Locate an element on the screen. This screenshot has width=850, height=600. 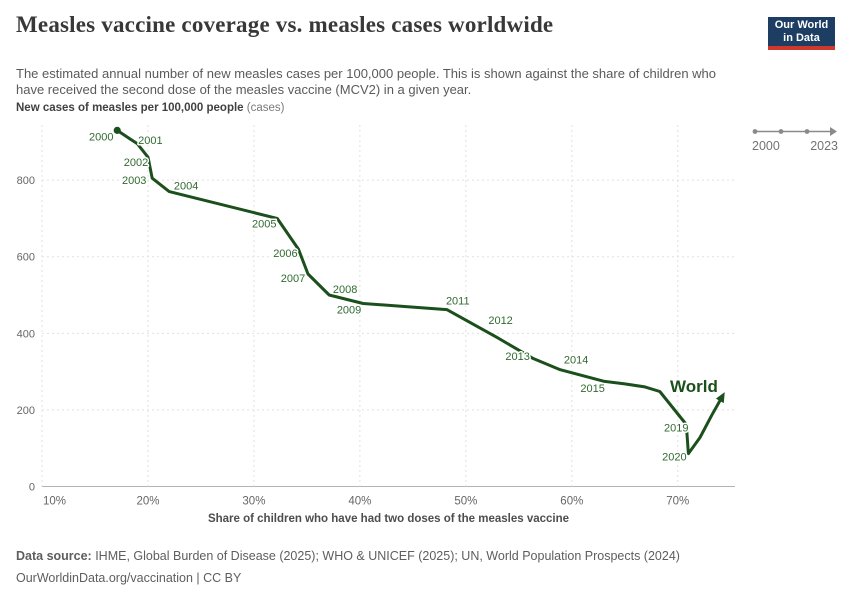
x-tick-label: 50% is located at coordinates (465, 502).